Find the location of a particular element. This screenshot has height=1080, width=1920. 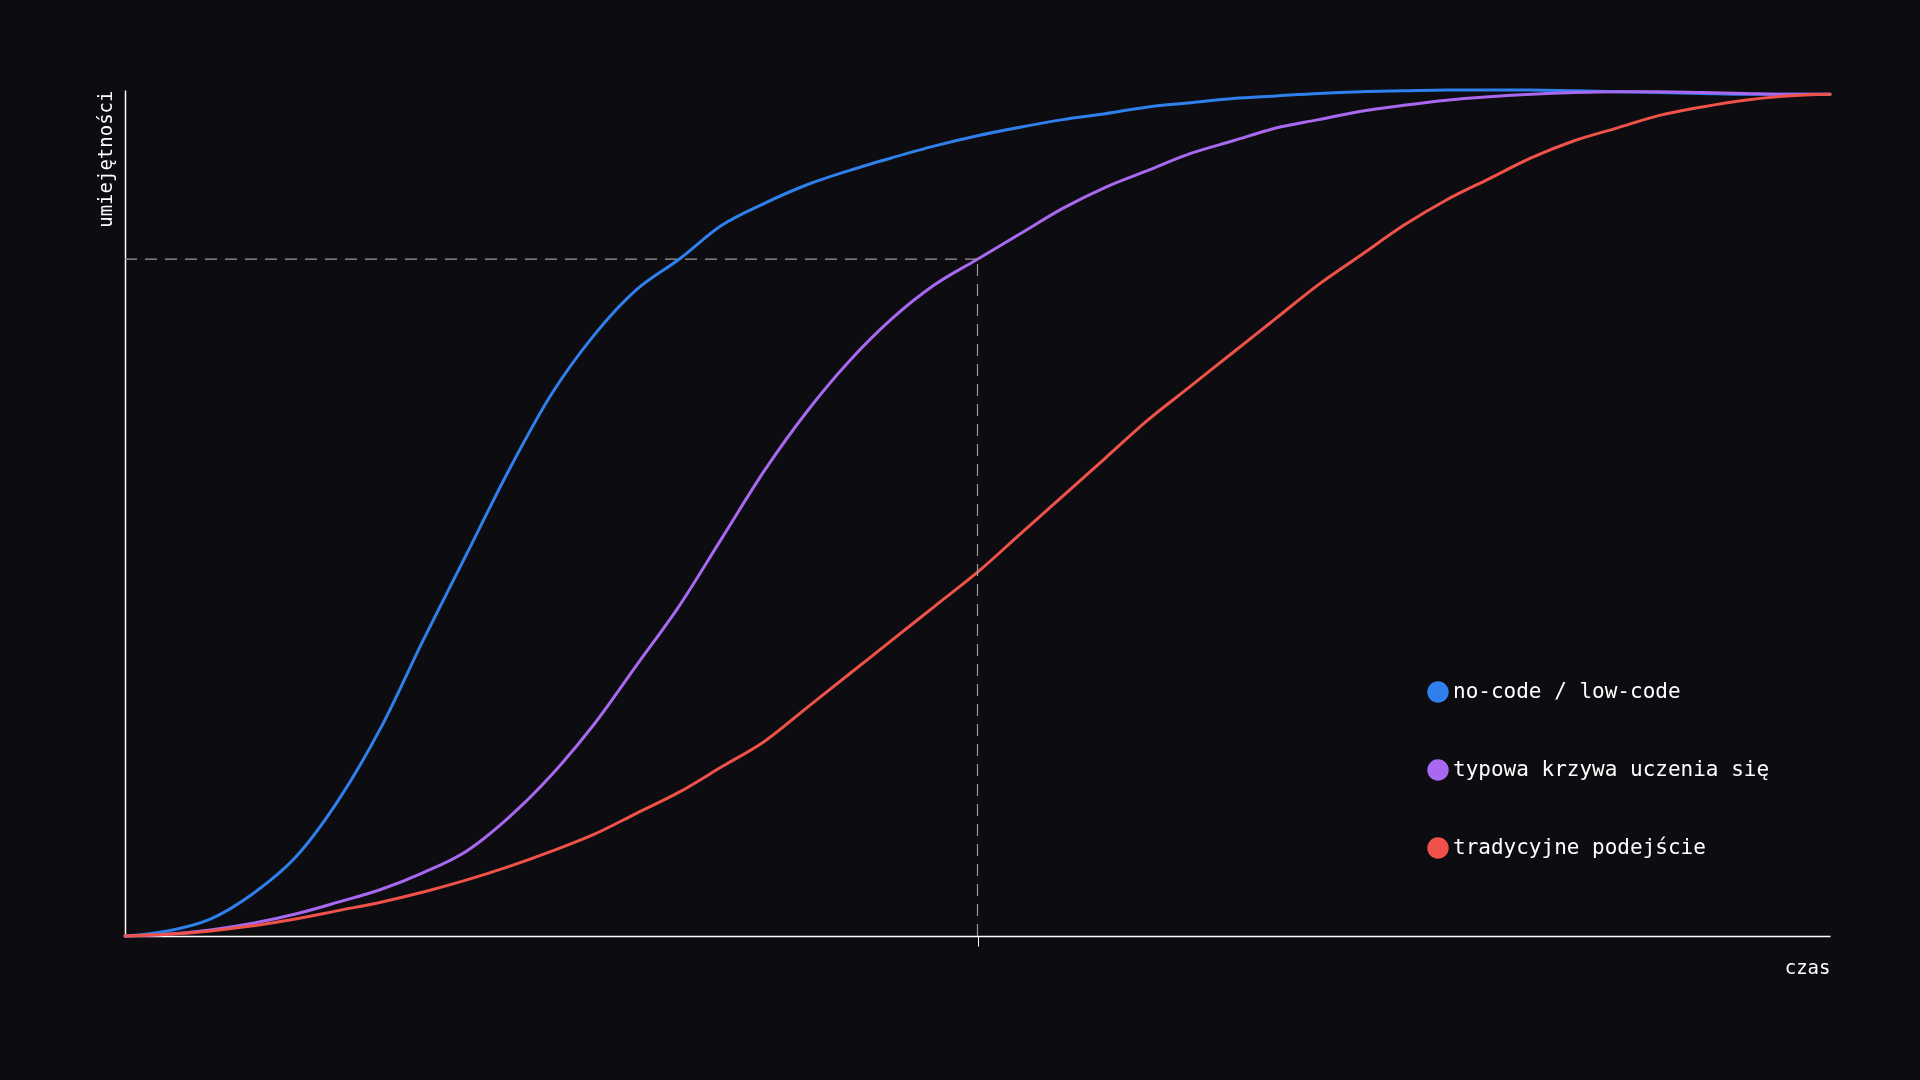

y-axis-title: umiejętności is located at coordinates (104, 159).